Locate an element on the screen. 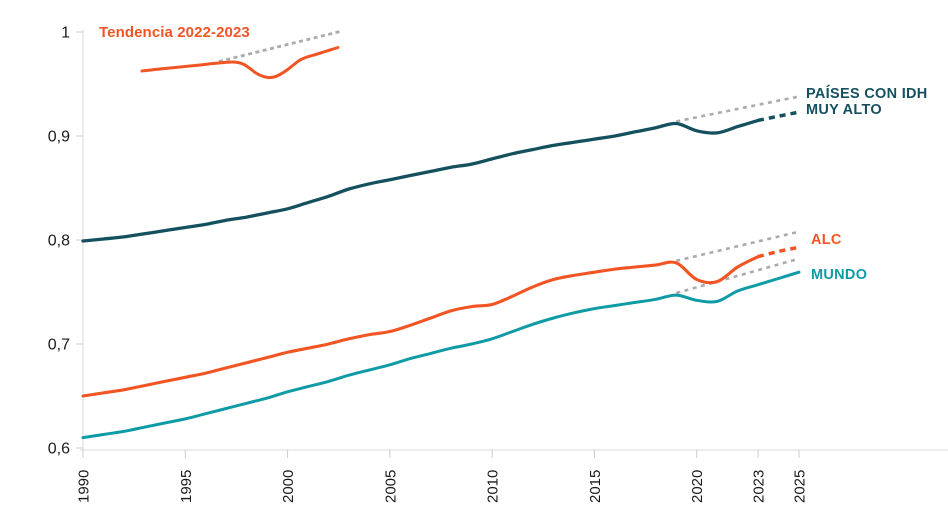 The height and width of the screenshot is (518, 948). trend-legend-label: Tendencia 2022-2023 is located at coordinates (174, 32).